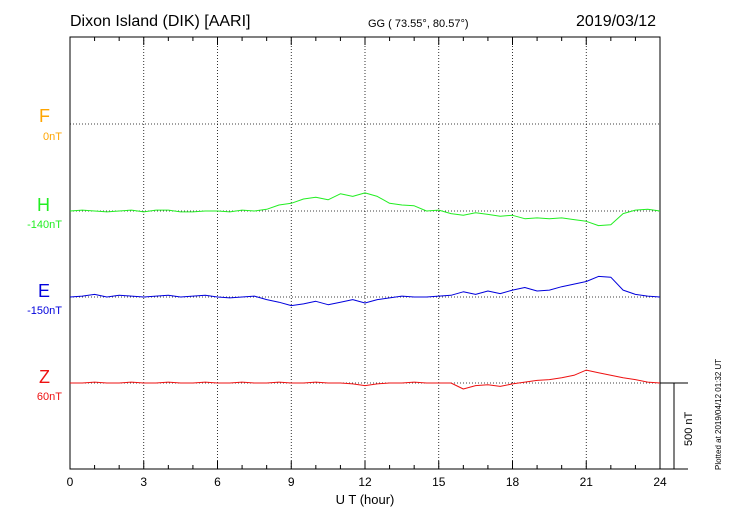  Describe the element at coordinates (217, 482) in the screenshot. I see `x-tick-label: 6` at that location.